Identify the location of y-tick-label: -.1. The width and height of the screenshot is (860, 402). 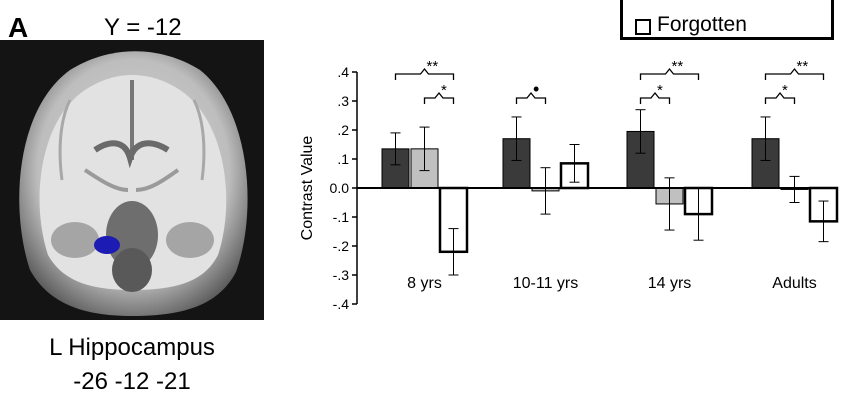
(341, 217).